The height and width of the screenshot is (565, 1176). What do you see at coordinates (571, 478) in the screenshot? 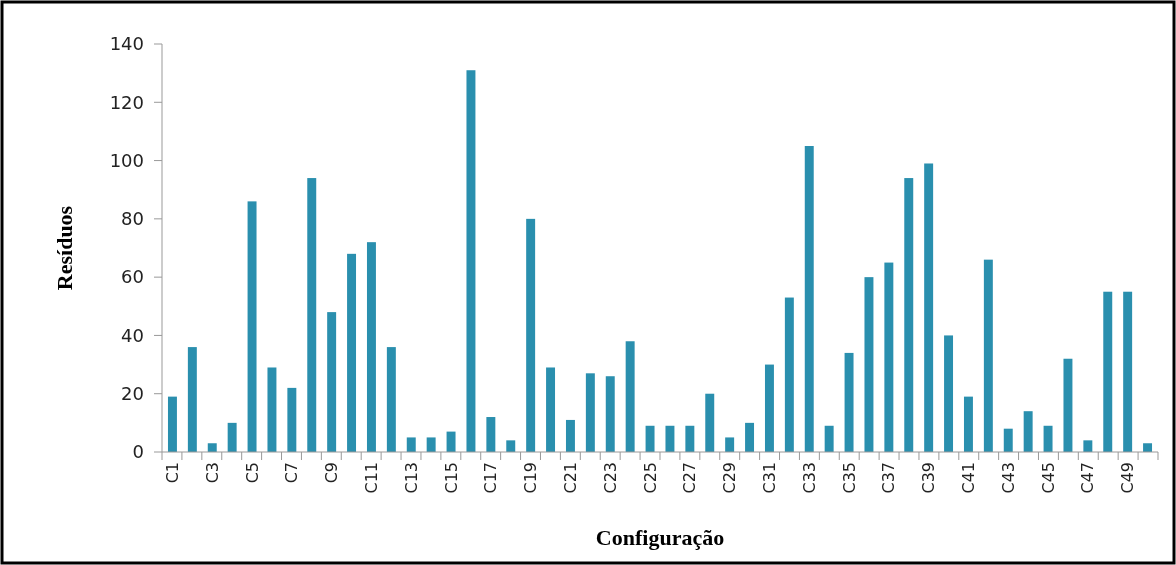
I see `x-tick-label: C21` at bounding box center [571, 478].